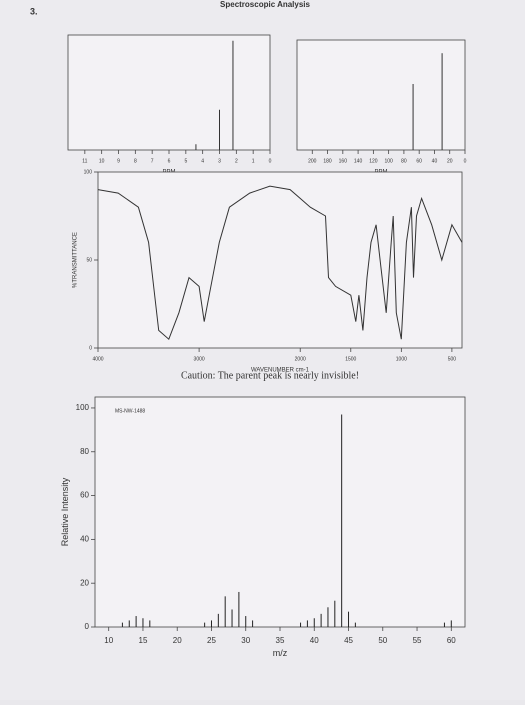  What do you see at coordinates (388, 161) in the screenshot?
I see `x-tick-label: 100` at bounding box center [388, 161].